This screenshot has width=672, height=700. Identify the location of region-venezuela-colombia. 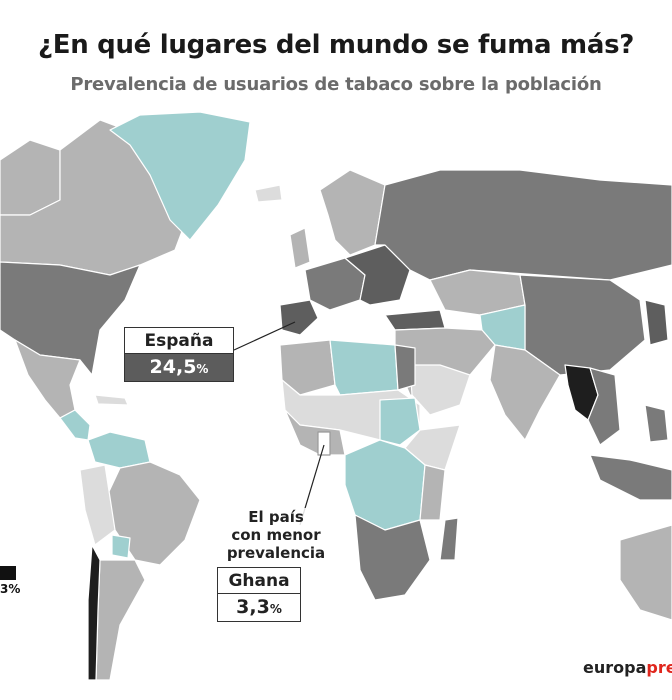
(119, 450).